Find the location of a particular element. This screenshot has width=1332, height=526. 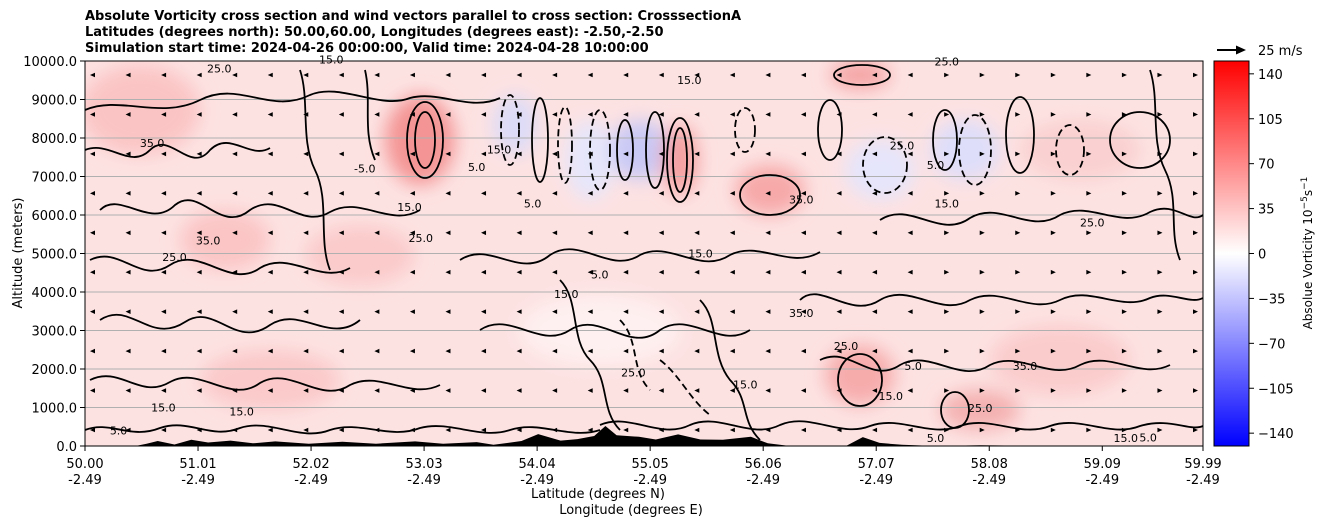

colorbar-tick-label: −70 is located at coordinates (1271, 344).